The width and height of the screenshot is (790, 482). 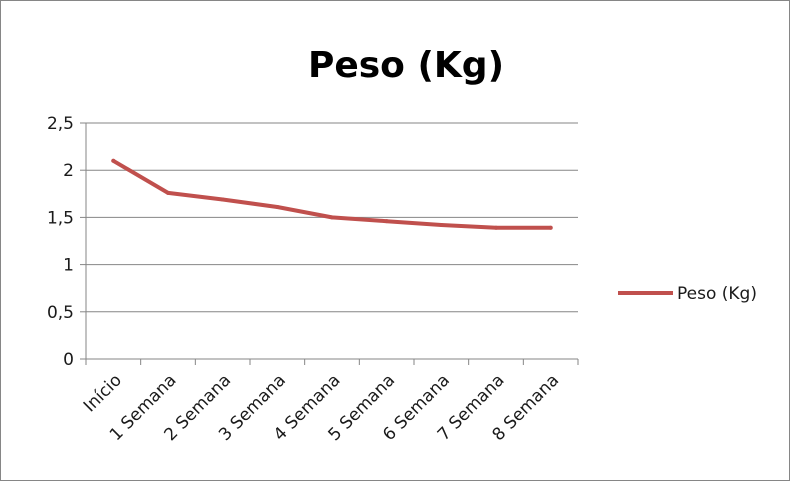 I want to click on legend: Peso (Kg), so click(x=687, y=294).